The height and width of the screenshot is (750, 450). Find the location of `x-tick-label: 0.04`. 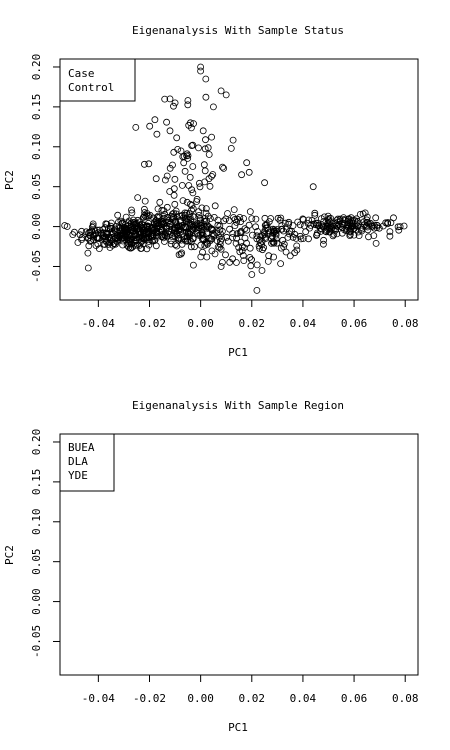

x-tick-label: 0.04 is located at coordinates (303, 698).